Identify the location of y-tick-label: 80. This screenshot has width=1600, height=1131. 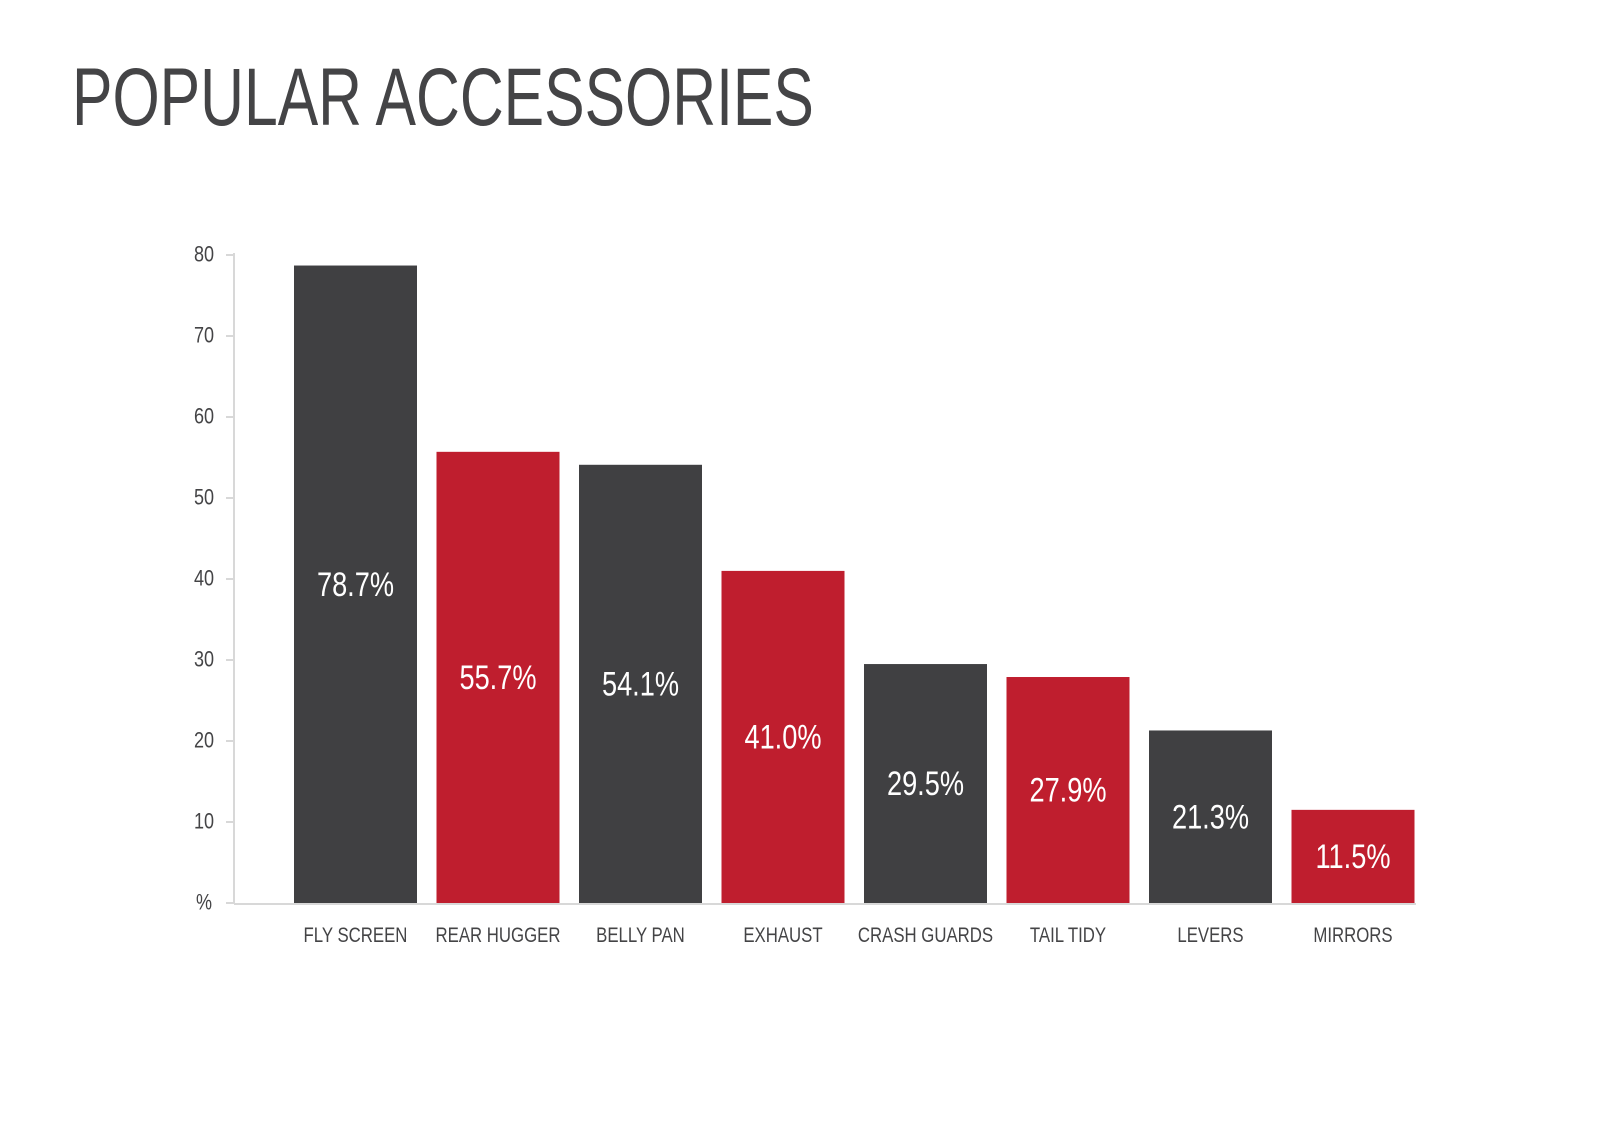
(204, 255).